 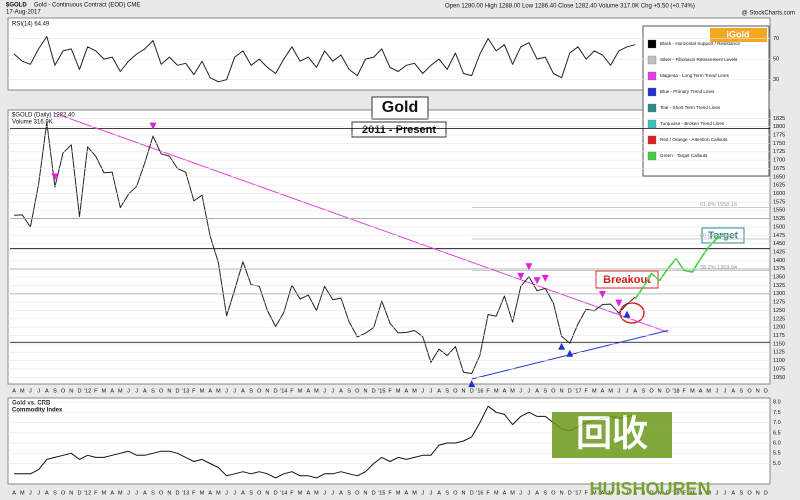 I want to click on y-tick-label: 1550, so click(x=779, y=211).